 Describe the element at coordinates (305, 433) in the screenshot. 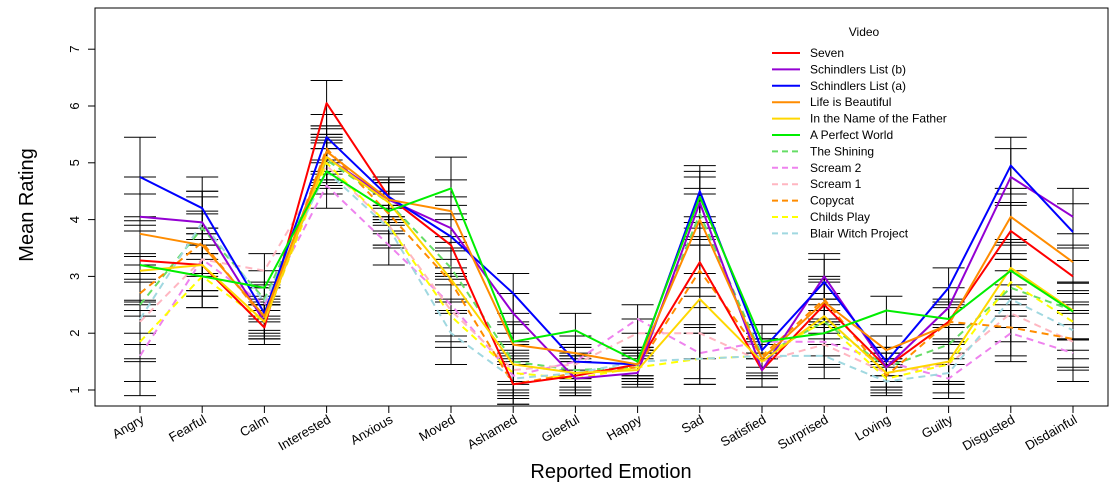

I see `x-tick-label: Interested` at that location.